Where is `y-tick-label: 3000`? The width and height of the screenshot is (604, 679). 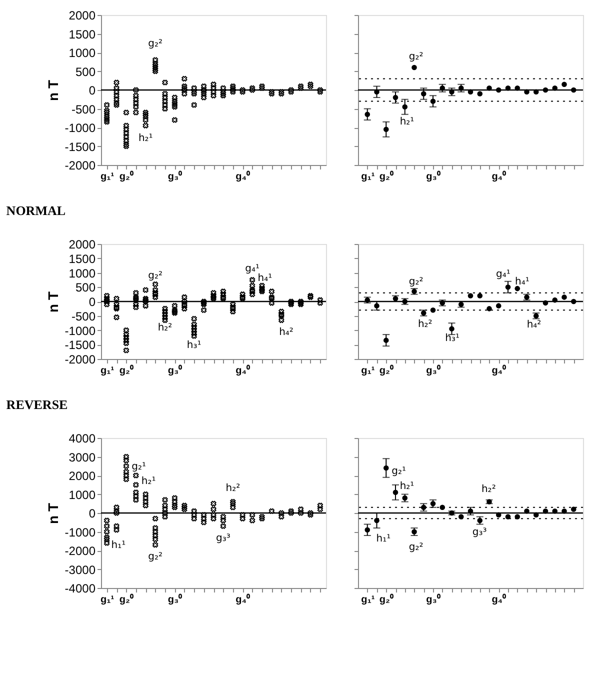
y-tick-label: 3000 is located at coordinates (82, 457).